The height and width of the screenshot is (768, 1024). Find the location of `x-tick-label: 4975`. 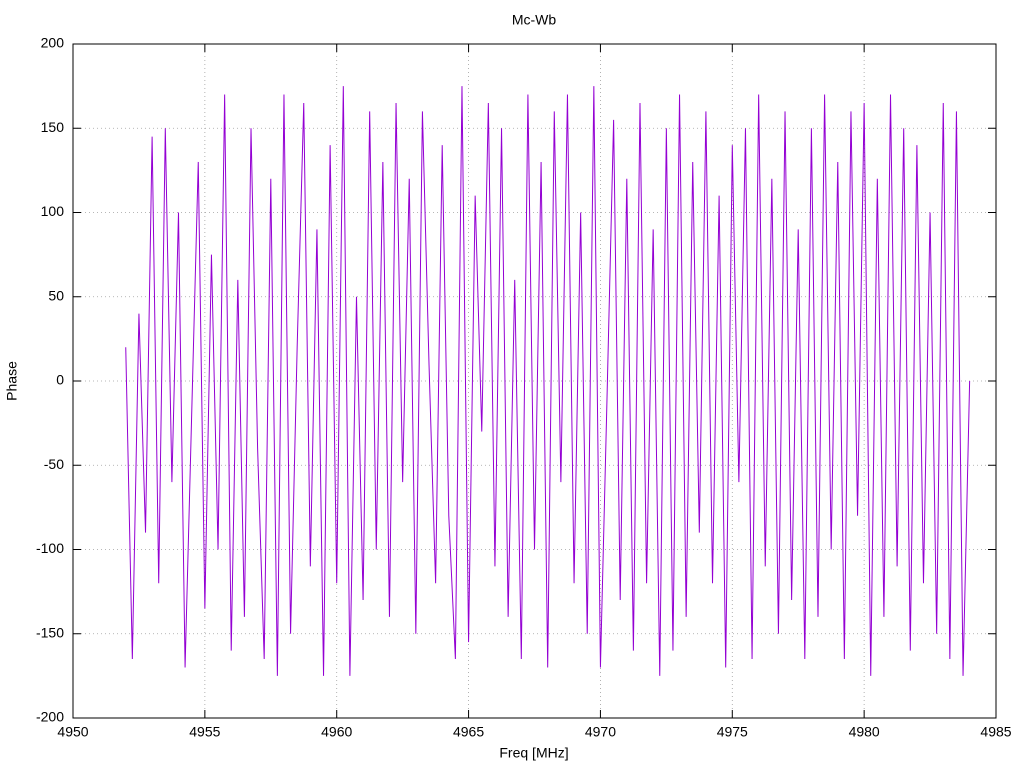

x-tick-label: 4975 is located at coordinates (732, 732).